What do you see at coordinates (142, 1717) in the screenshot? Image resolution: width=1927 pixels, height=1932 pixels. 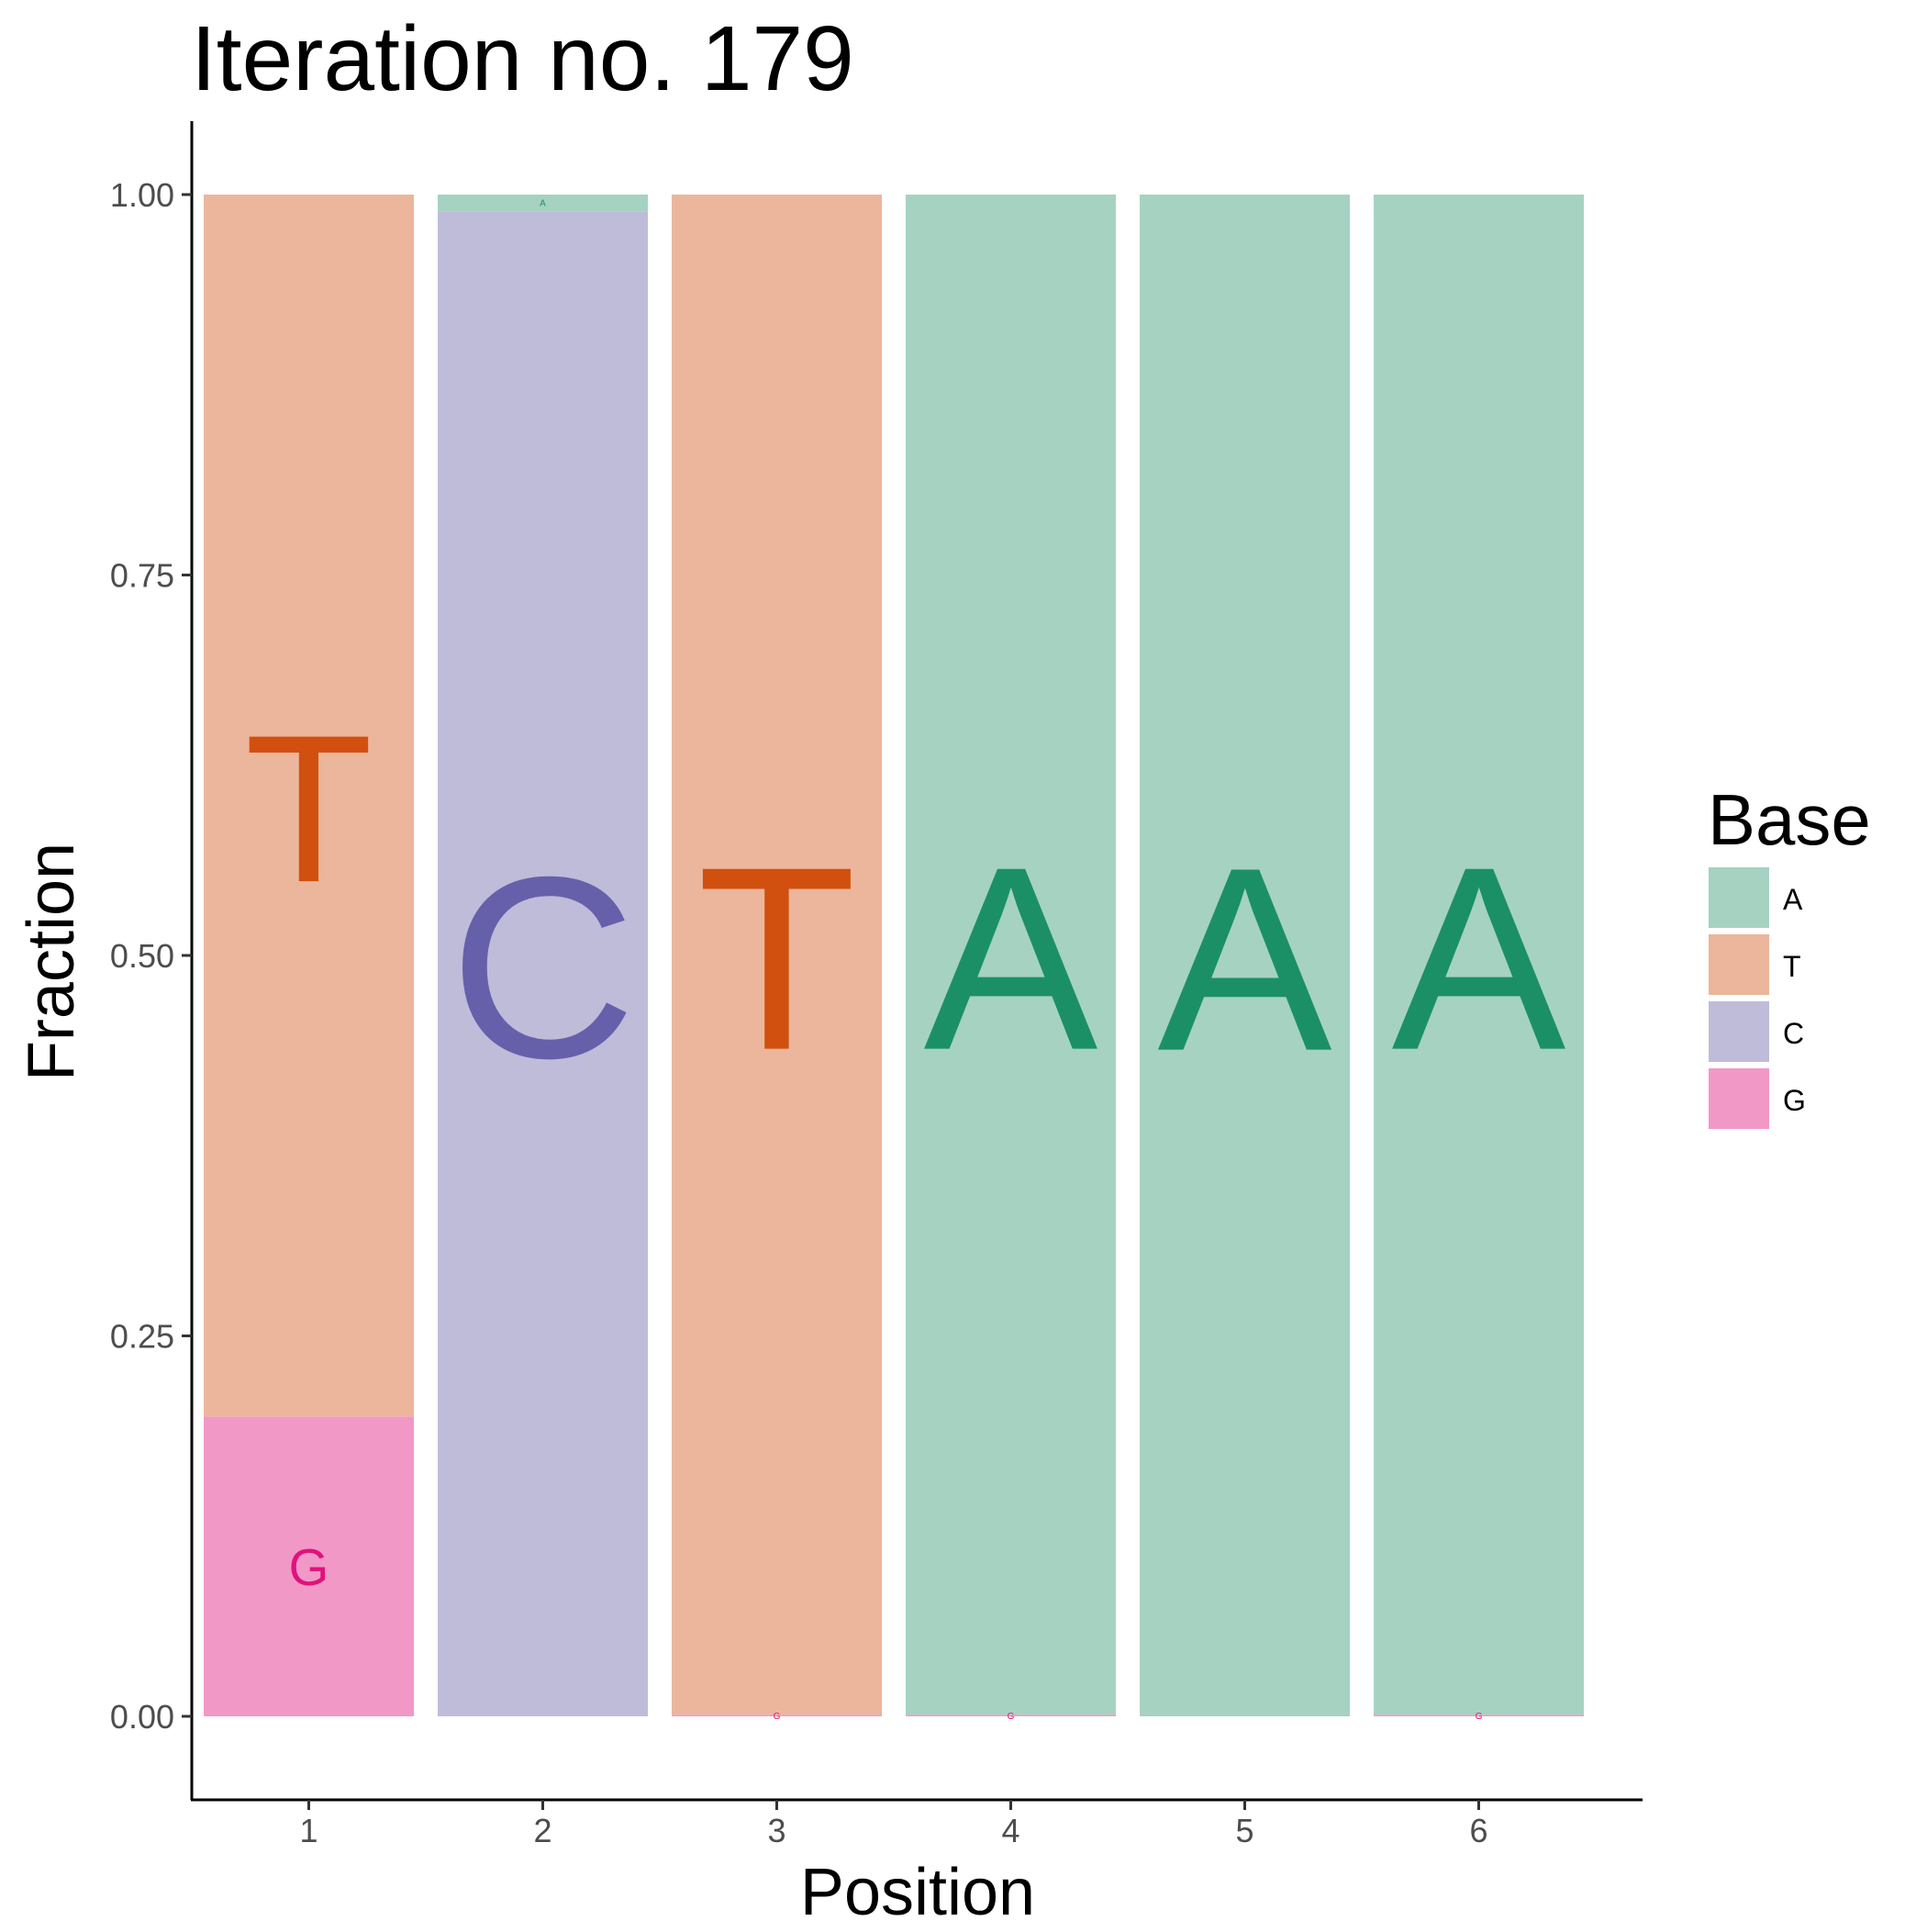 I see `y-tick-label: 0.00` at bounding box center [142, 1717].